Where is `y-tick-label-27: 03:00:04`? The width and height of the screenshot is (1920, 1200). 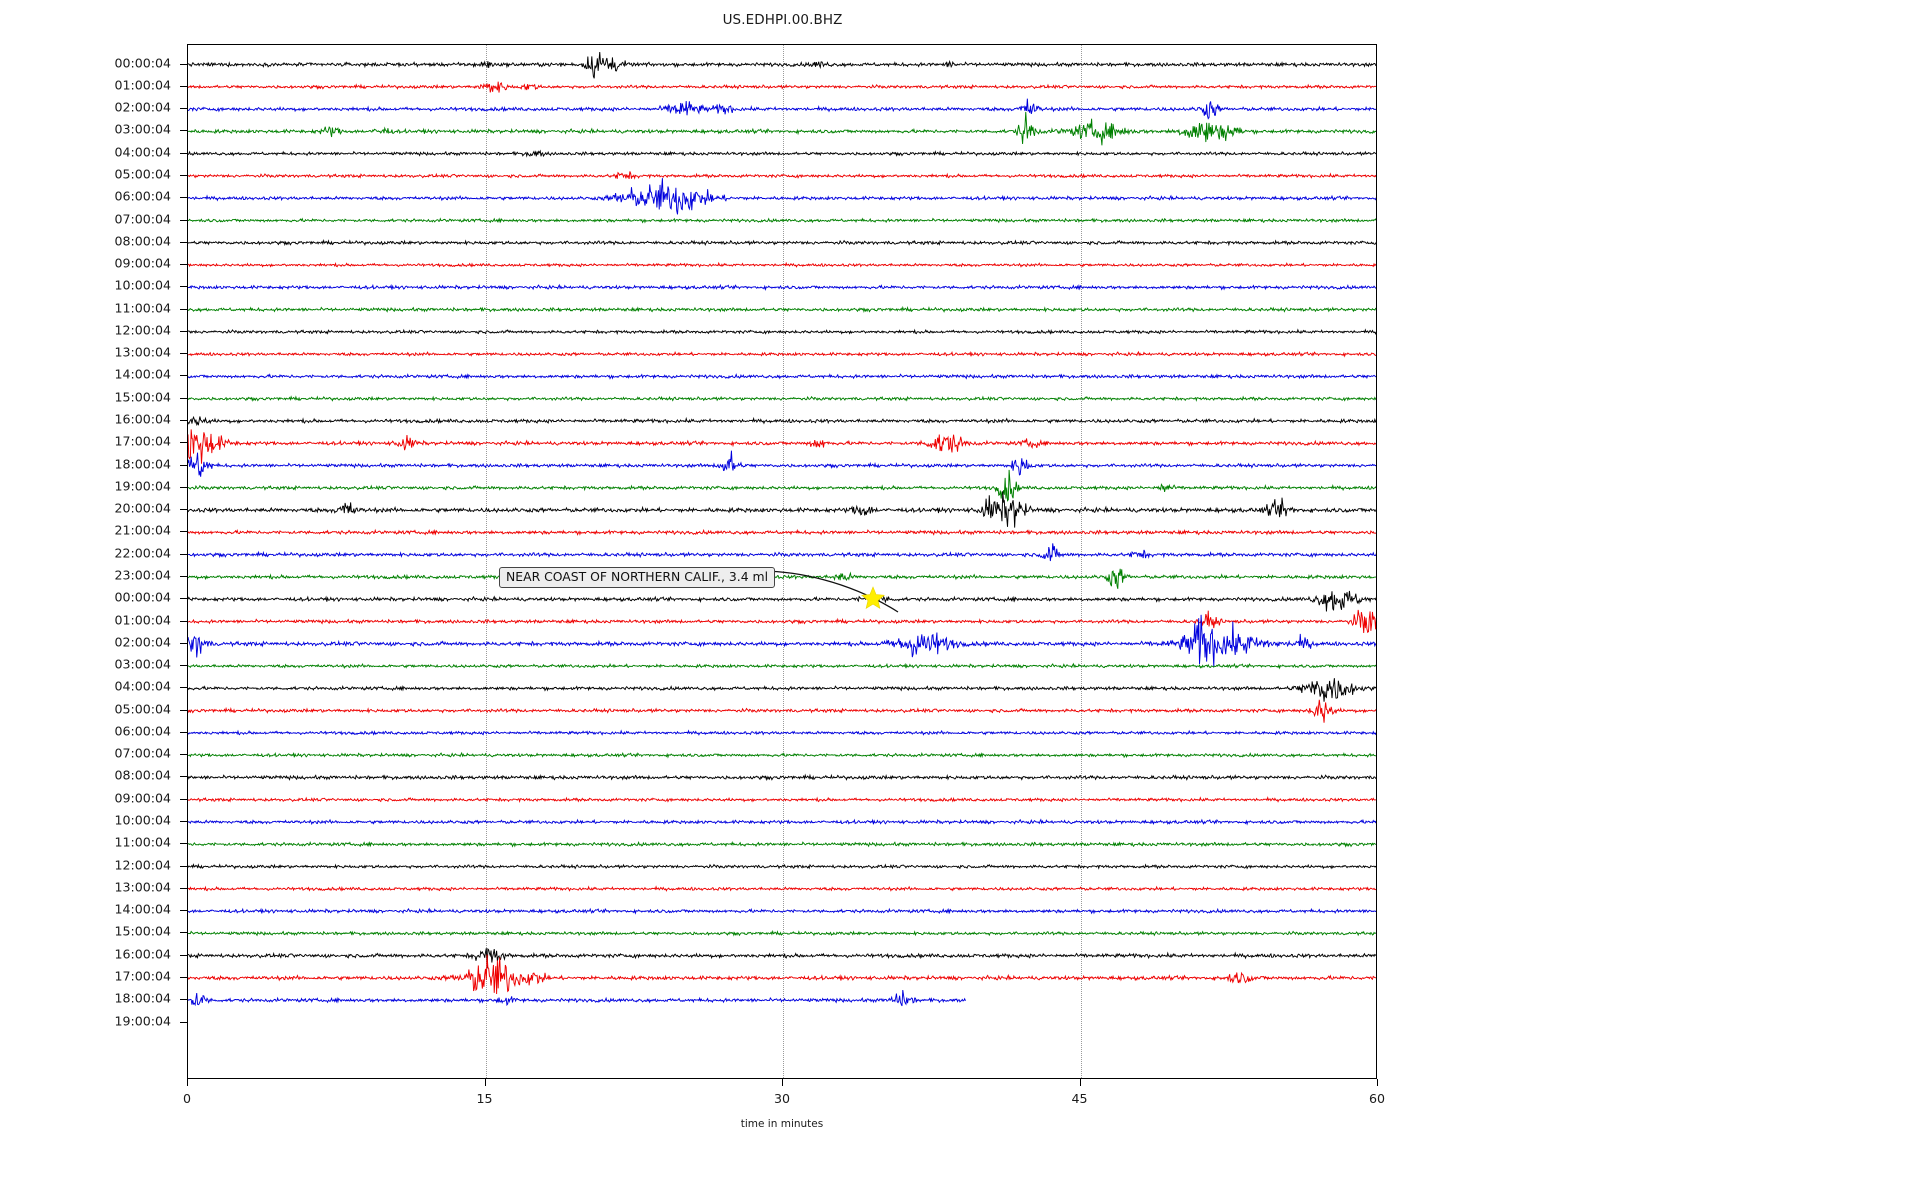
y-tick-label-27: 03:00:04 is located at coordinates (142, 664).